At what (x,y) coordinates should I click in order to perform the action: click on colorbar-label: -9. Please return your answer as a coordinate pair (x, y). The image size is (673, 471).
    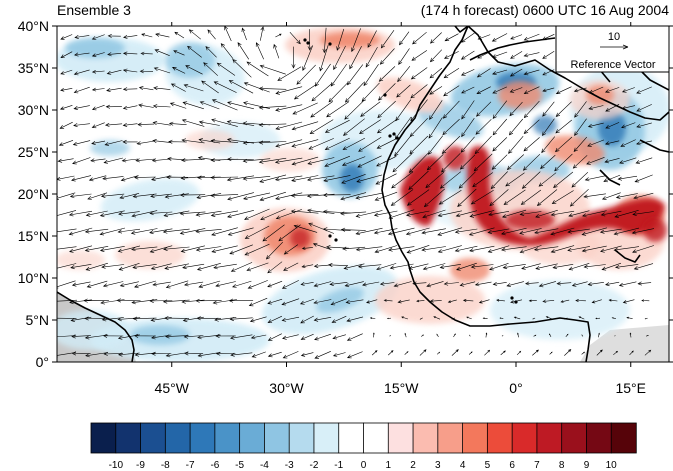
    Looking at the image, I should click on (140, 465).